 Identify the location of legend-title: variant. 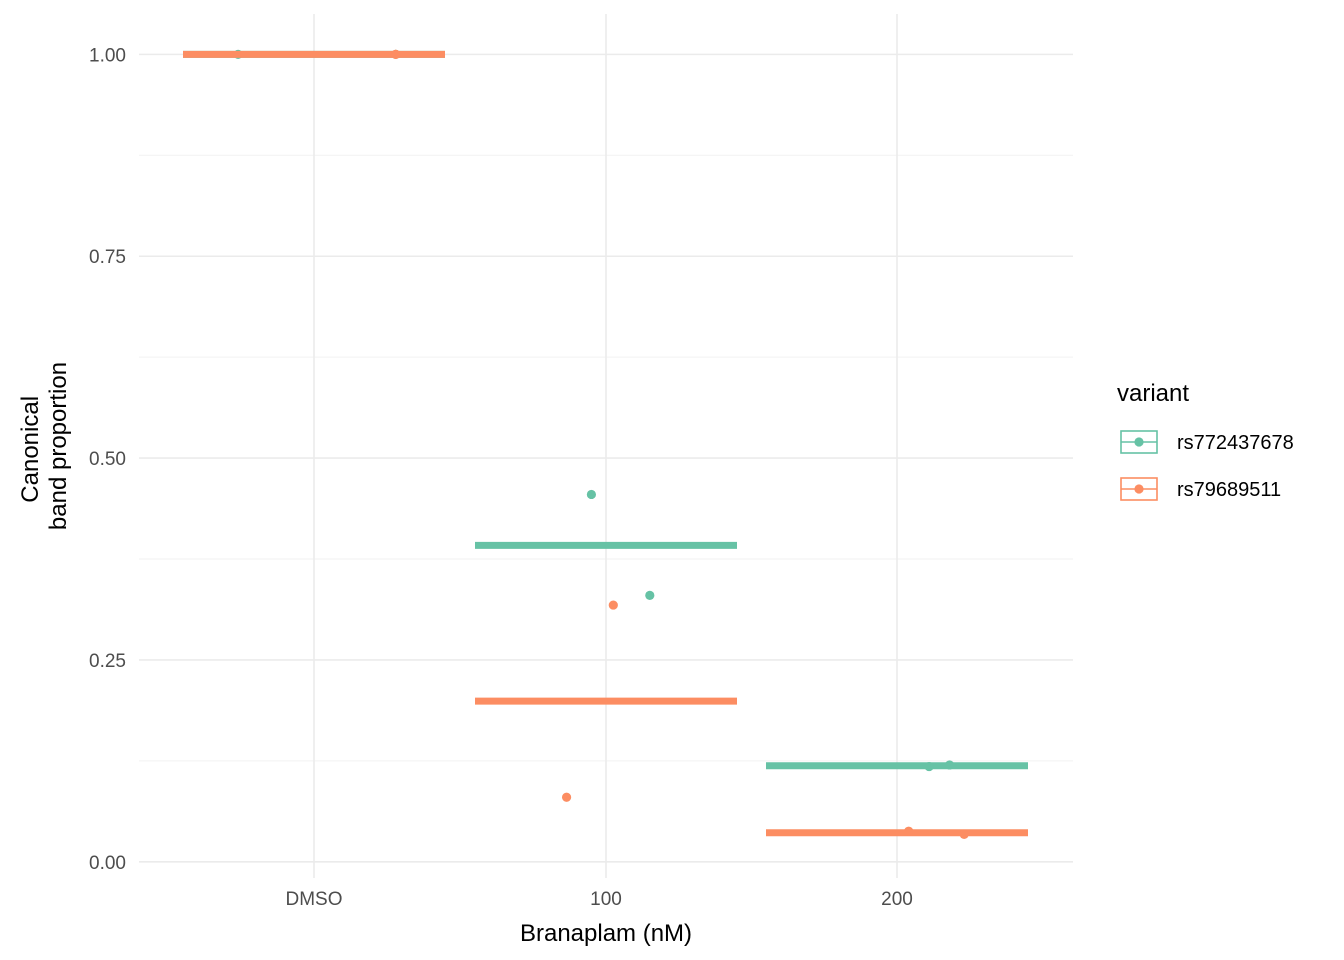
(1153, 393).